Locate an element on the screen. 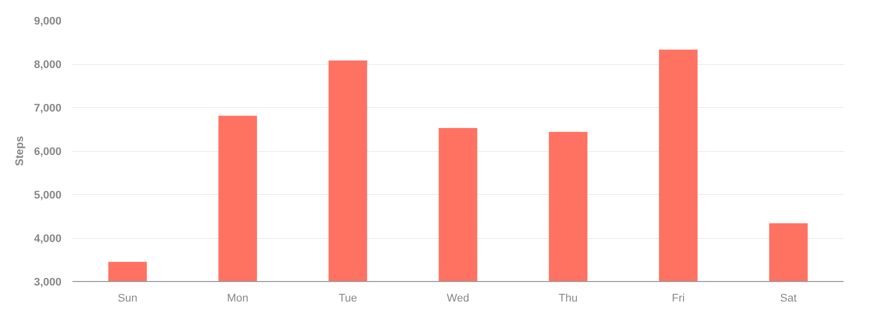 The image size is (875, 311). x-tick-label: Thu is located at coordinates (568, 298).